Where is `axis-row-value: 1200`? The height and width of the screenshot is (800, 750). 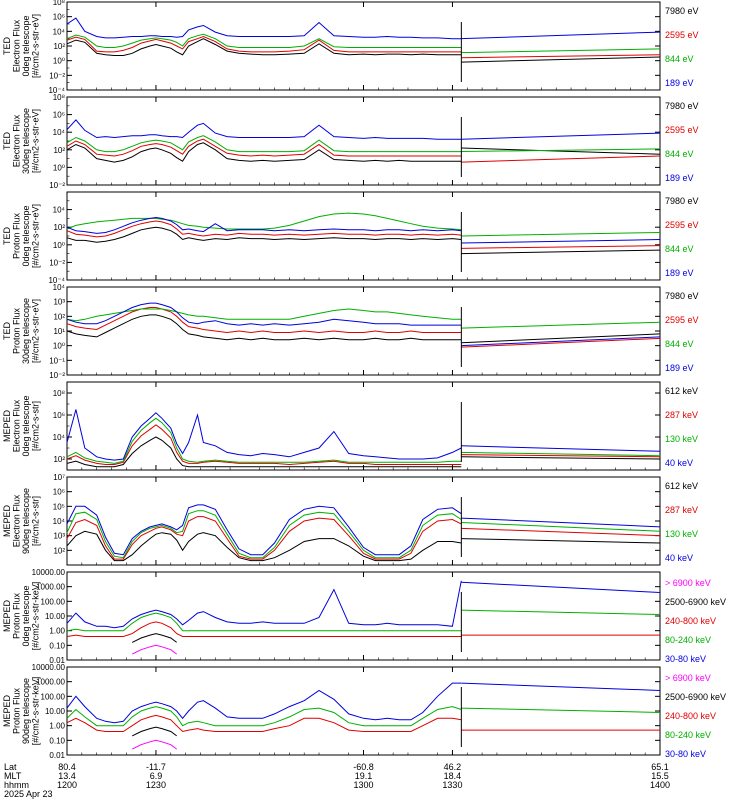 axis-row-value: 1200 is located at coordinates (67, 785).